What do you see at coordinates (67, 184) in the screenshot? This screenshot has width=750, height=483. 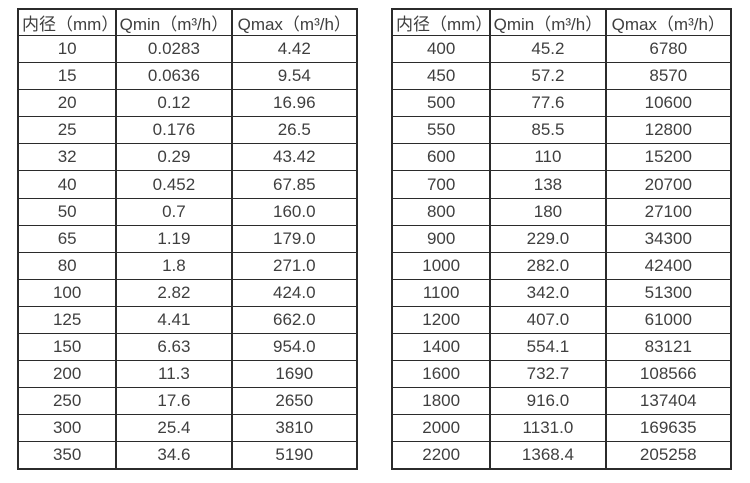 I see `table-cell: 40` at bounding box center [67, 184].